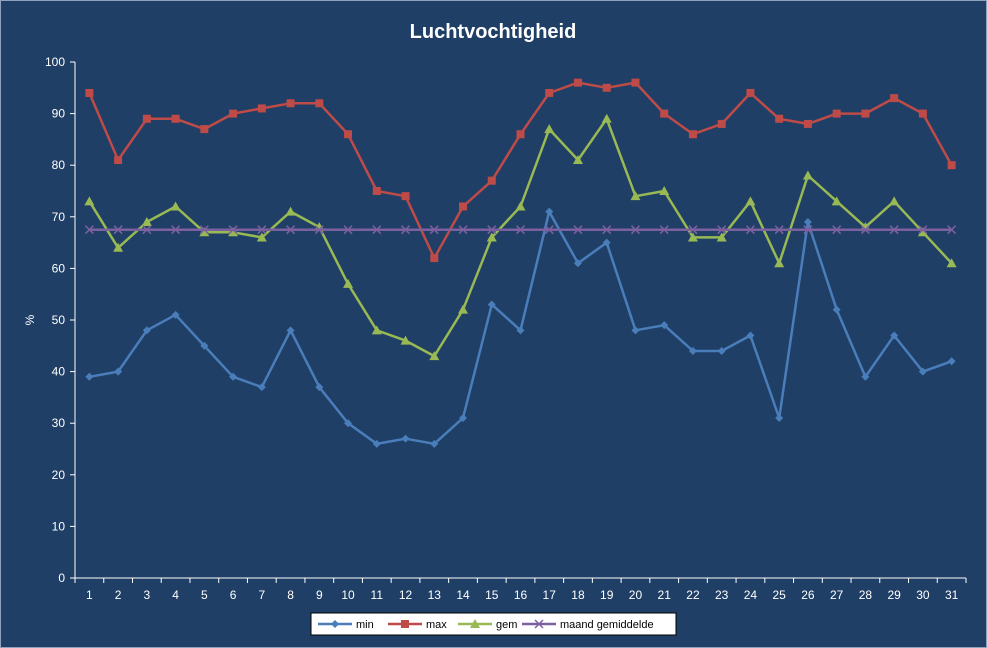  I want to click on x-tick-label: 11, so click(377, 595).